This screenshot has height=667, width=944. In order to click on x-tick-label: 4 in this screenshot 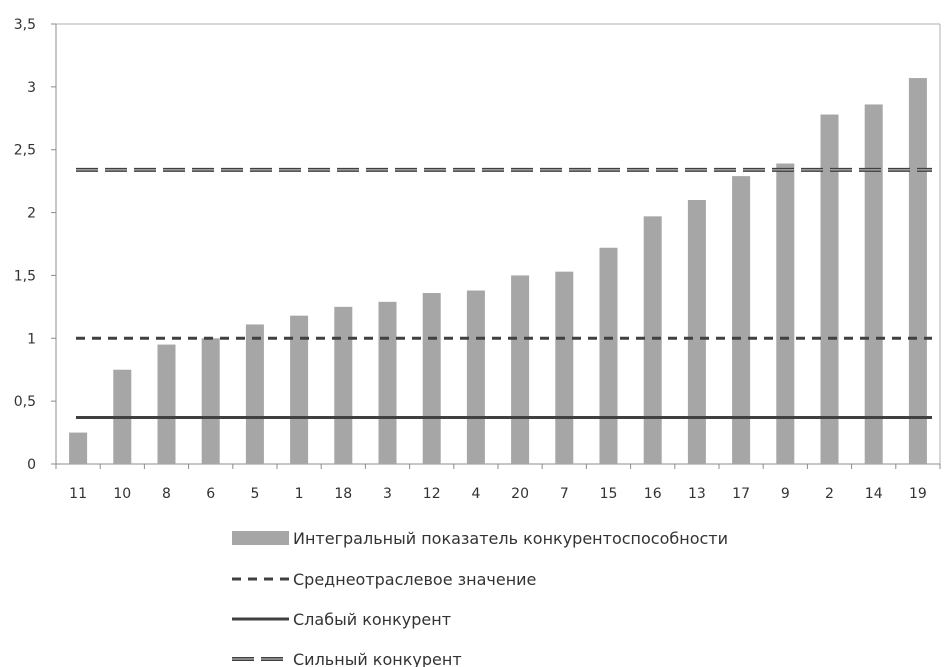, I will do `click(475, 494)`.